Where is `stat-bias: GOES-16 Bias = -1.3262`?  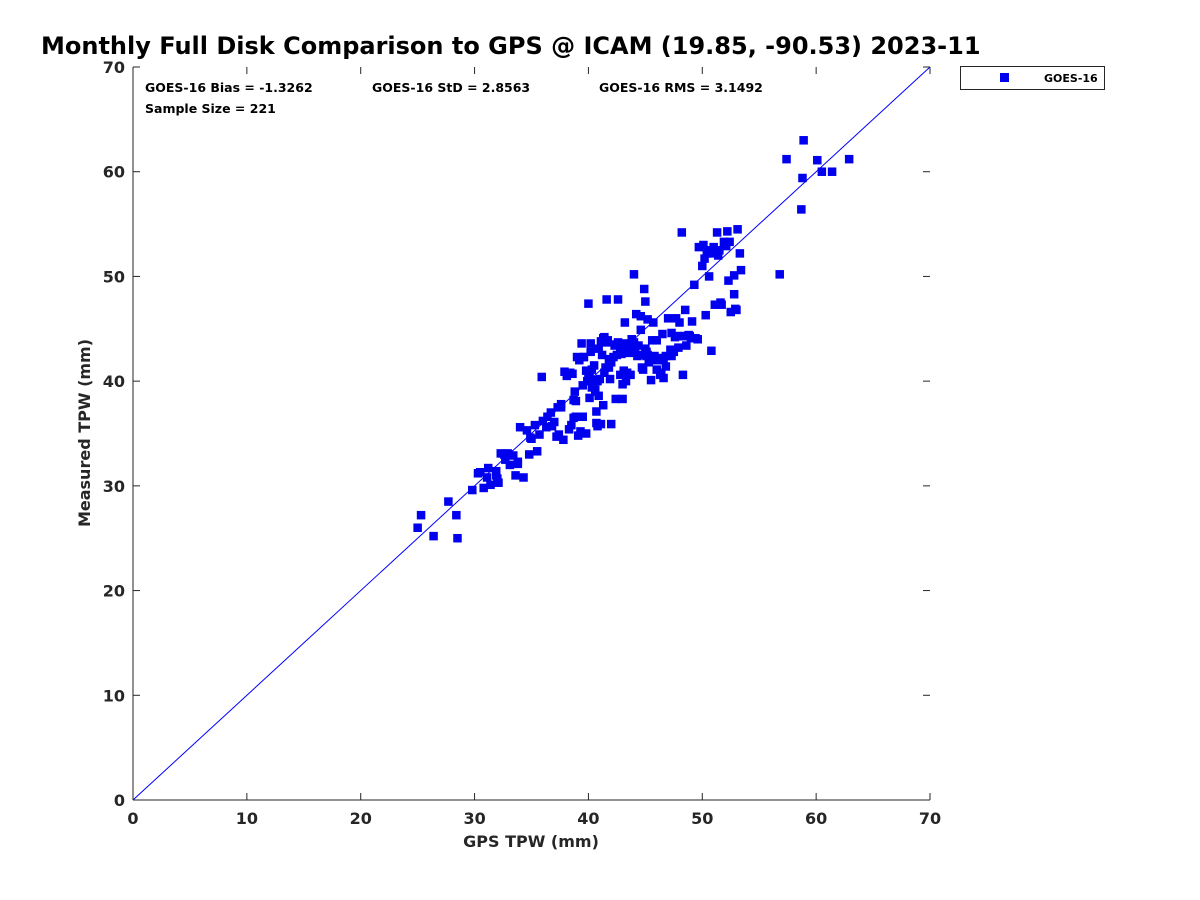
stat-bias: GOES-16 Bias = -1.3262 is located at coordinates (229, 87).